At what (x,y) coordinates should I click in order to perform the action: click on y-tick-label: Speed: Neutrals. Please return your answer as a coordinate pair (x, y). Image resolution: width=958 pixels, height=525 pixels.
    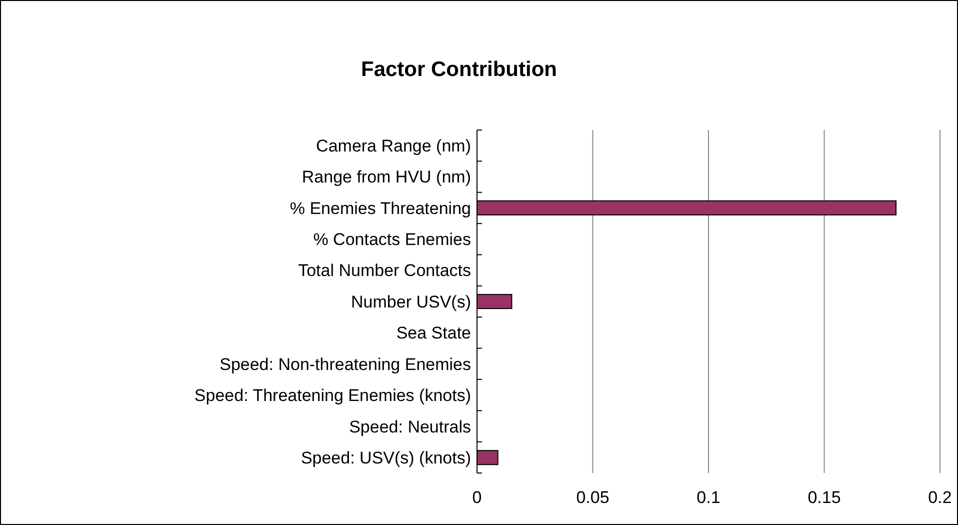
    Looking at the image, I should click on (410, 426).